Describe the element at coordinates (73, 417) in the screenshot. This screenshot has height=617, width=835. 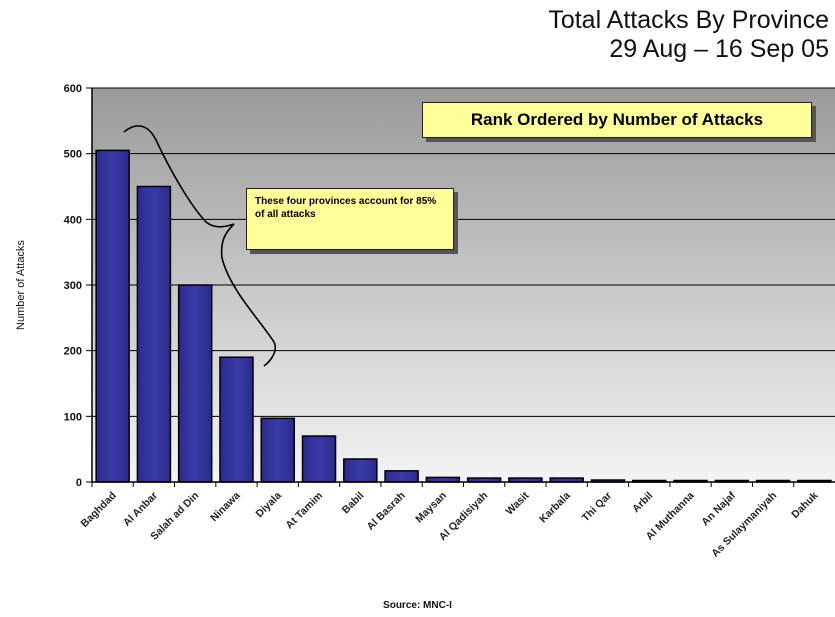
I see `y-tick-label: 100` at that location.